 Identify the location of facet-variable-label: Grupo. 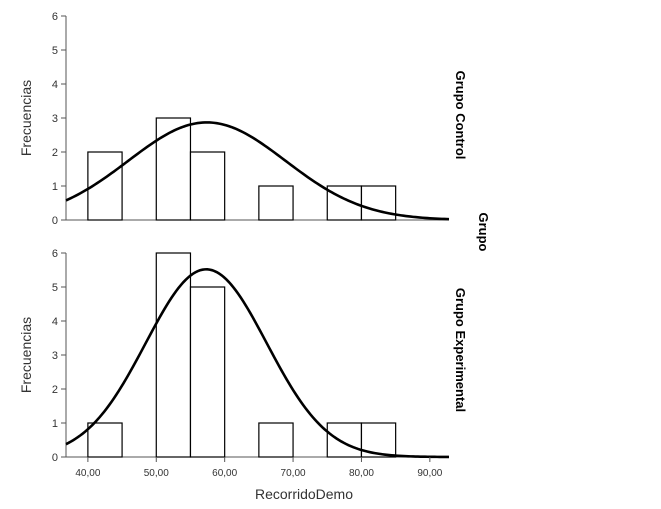
(483, 232).